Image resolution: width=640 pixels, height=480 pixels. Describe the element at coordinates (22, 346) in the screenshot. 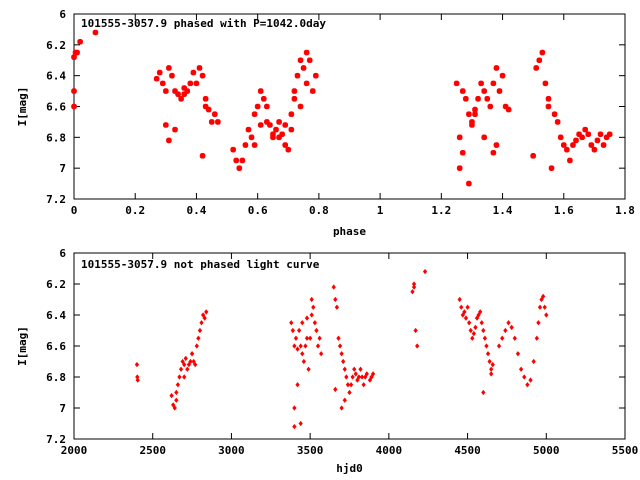

I see `y-axis-label: I[mag]` at that location.